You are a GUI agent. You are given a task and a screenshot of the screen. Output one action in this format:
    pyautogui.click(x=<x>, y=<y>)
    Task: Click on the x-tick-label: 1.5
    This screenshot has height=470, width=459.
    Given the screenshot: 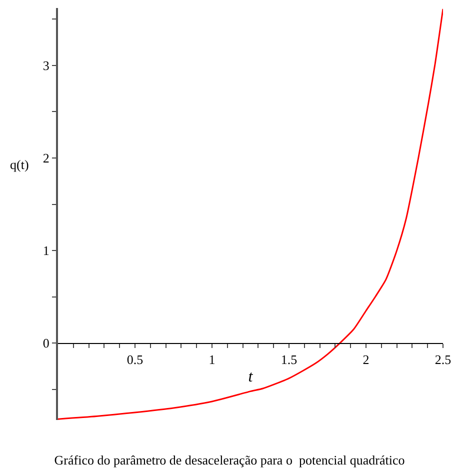 What is the action you would take?
    pyautogui.click(x=289, y=359)
    